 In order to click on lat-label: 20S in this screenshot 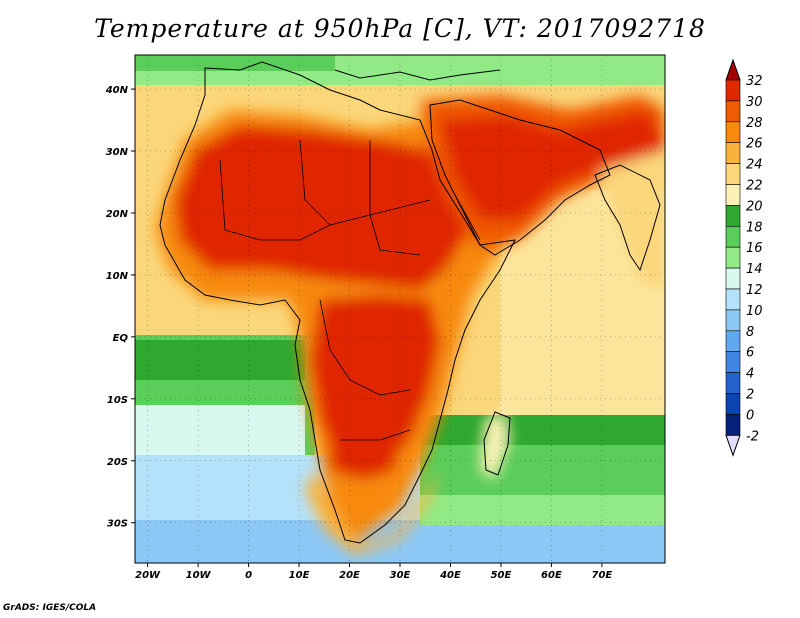, I will do `click(117, 462)`.